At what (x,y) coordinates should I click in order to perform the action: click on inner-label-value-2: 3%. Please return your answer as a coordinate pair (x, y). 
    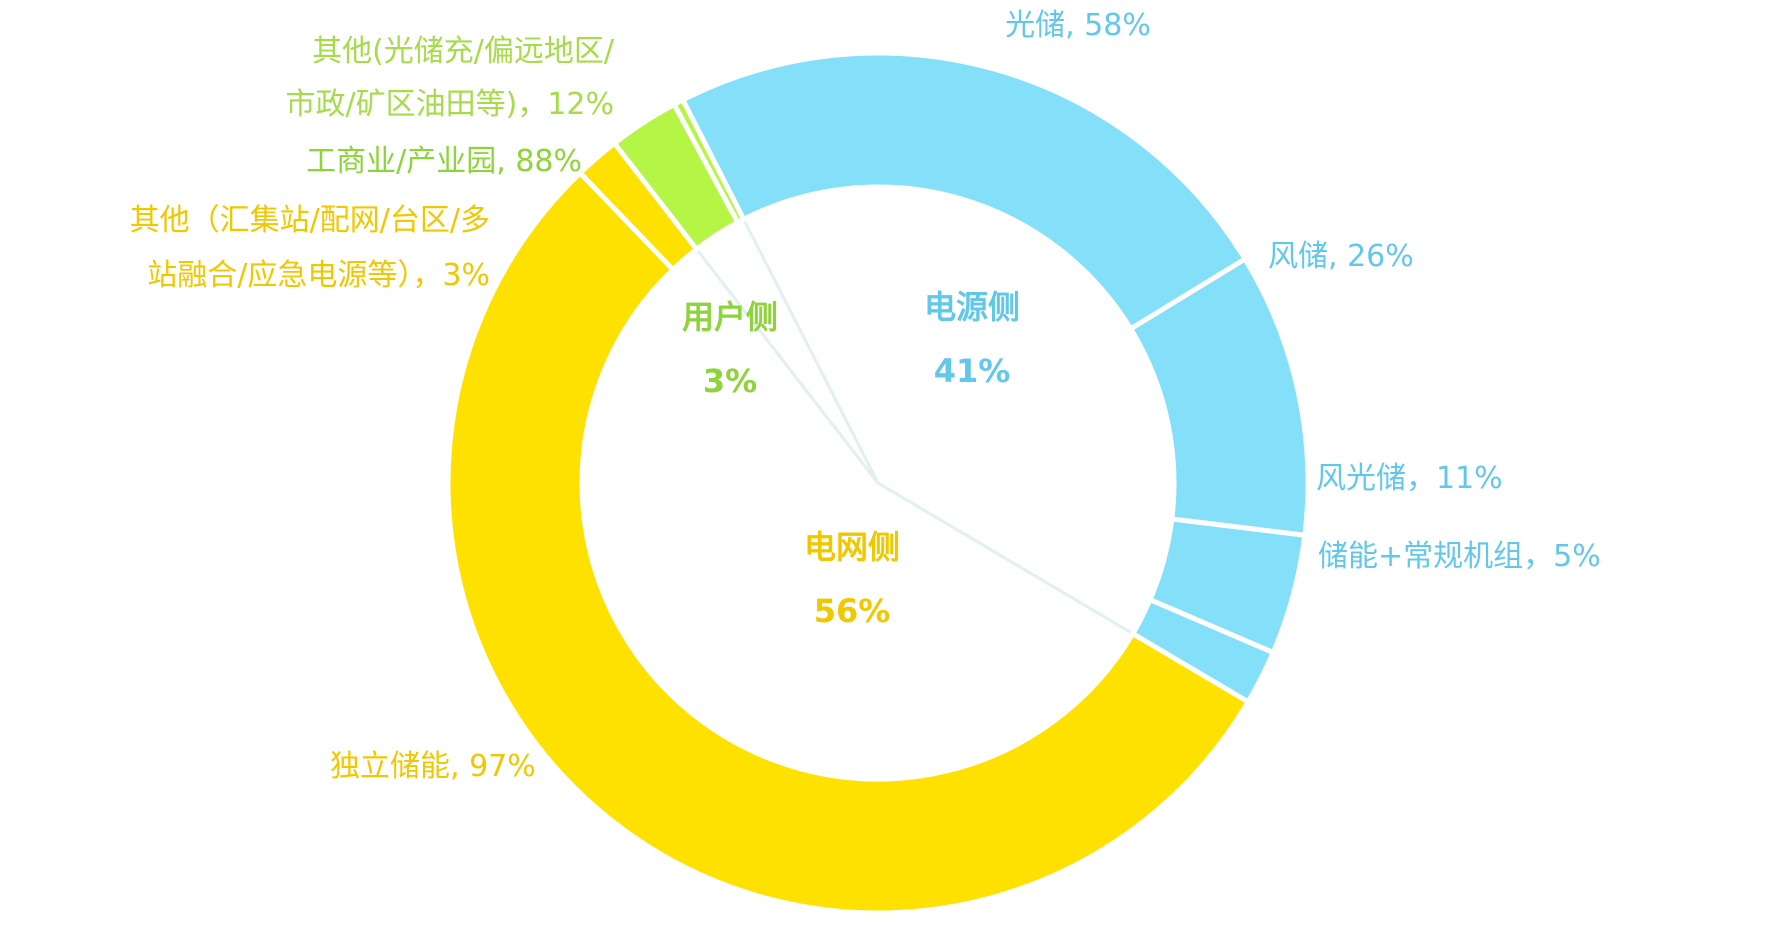
    Looking at the image, I should click on (730, 381).